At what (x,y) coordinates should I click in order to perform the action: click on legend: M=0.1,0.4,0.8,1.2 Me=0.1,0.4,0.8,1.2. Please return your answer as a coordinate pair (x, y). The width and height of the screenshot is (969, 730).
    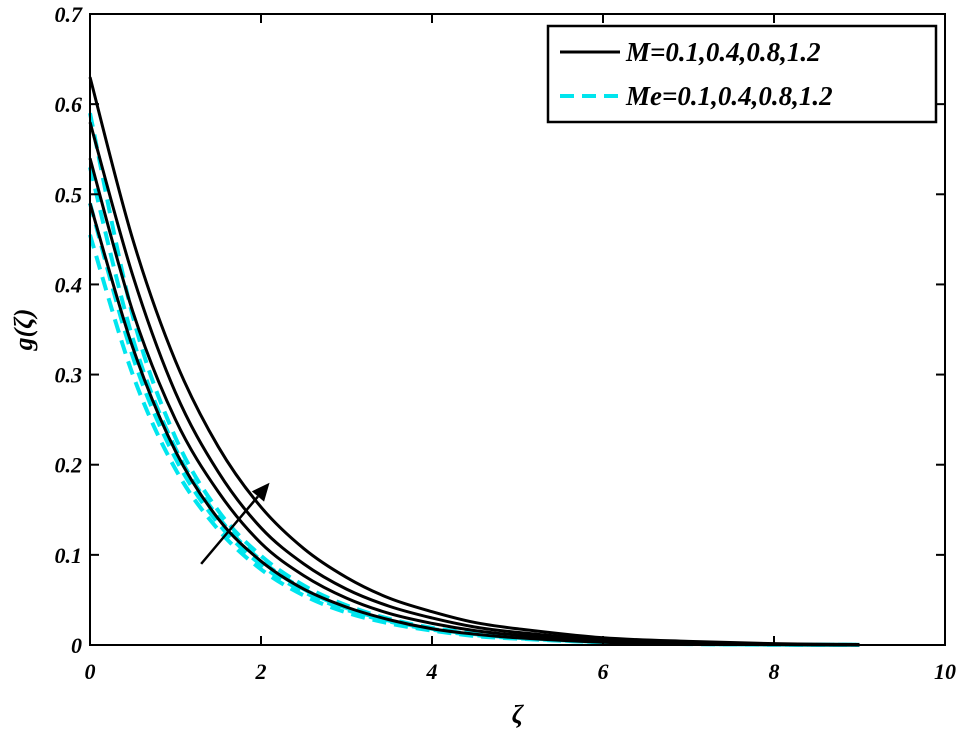
    Looking at the image, I should click on (742, 74).